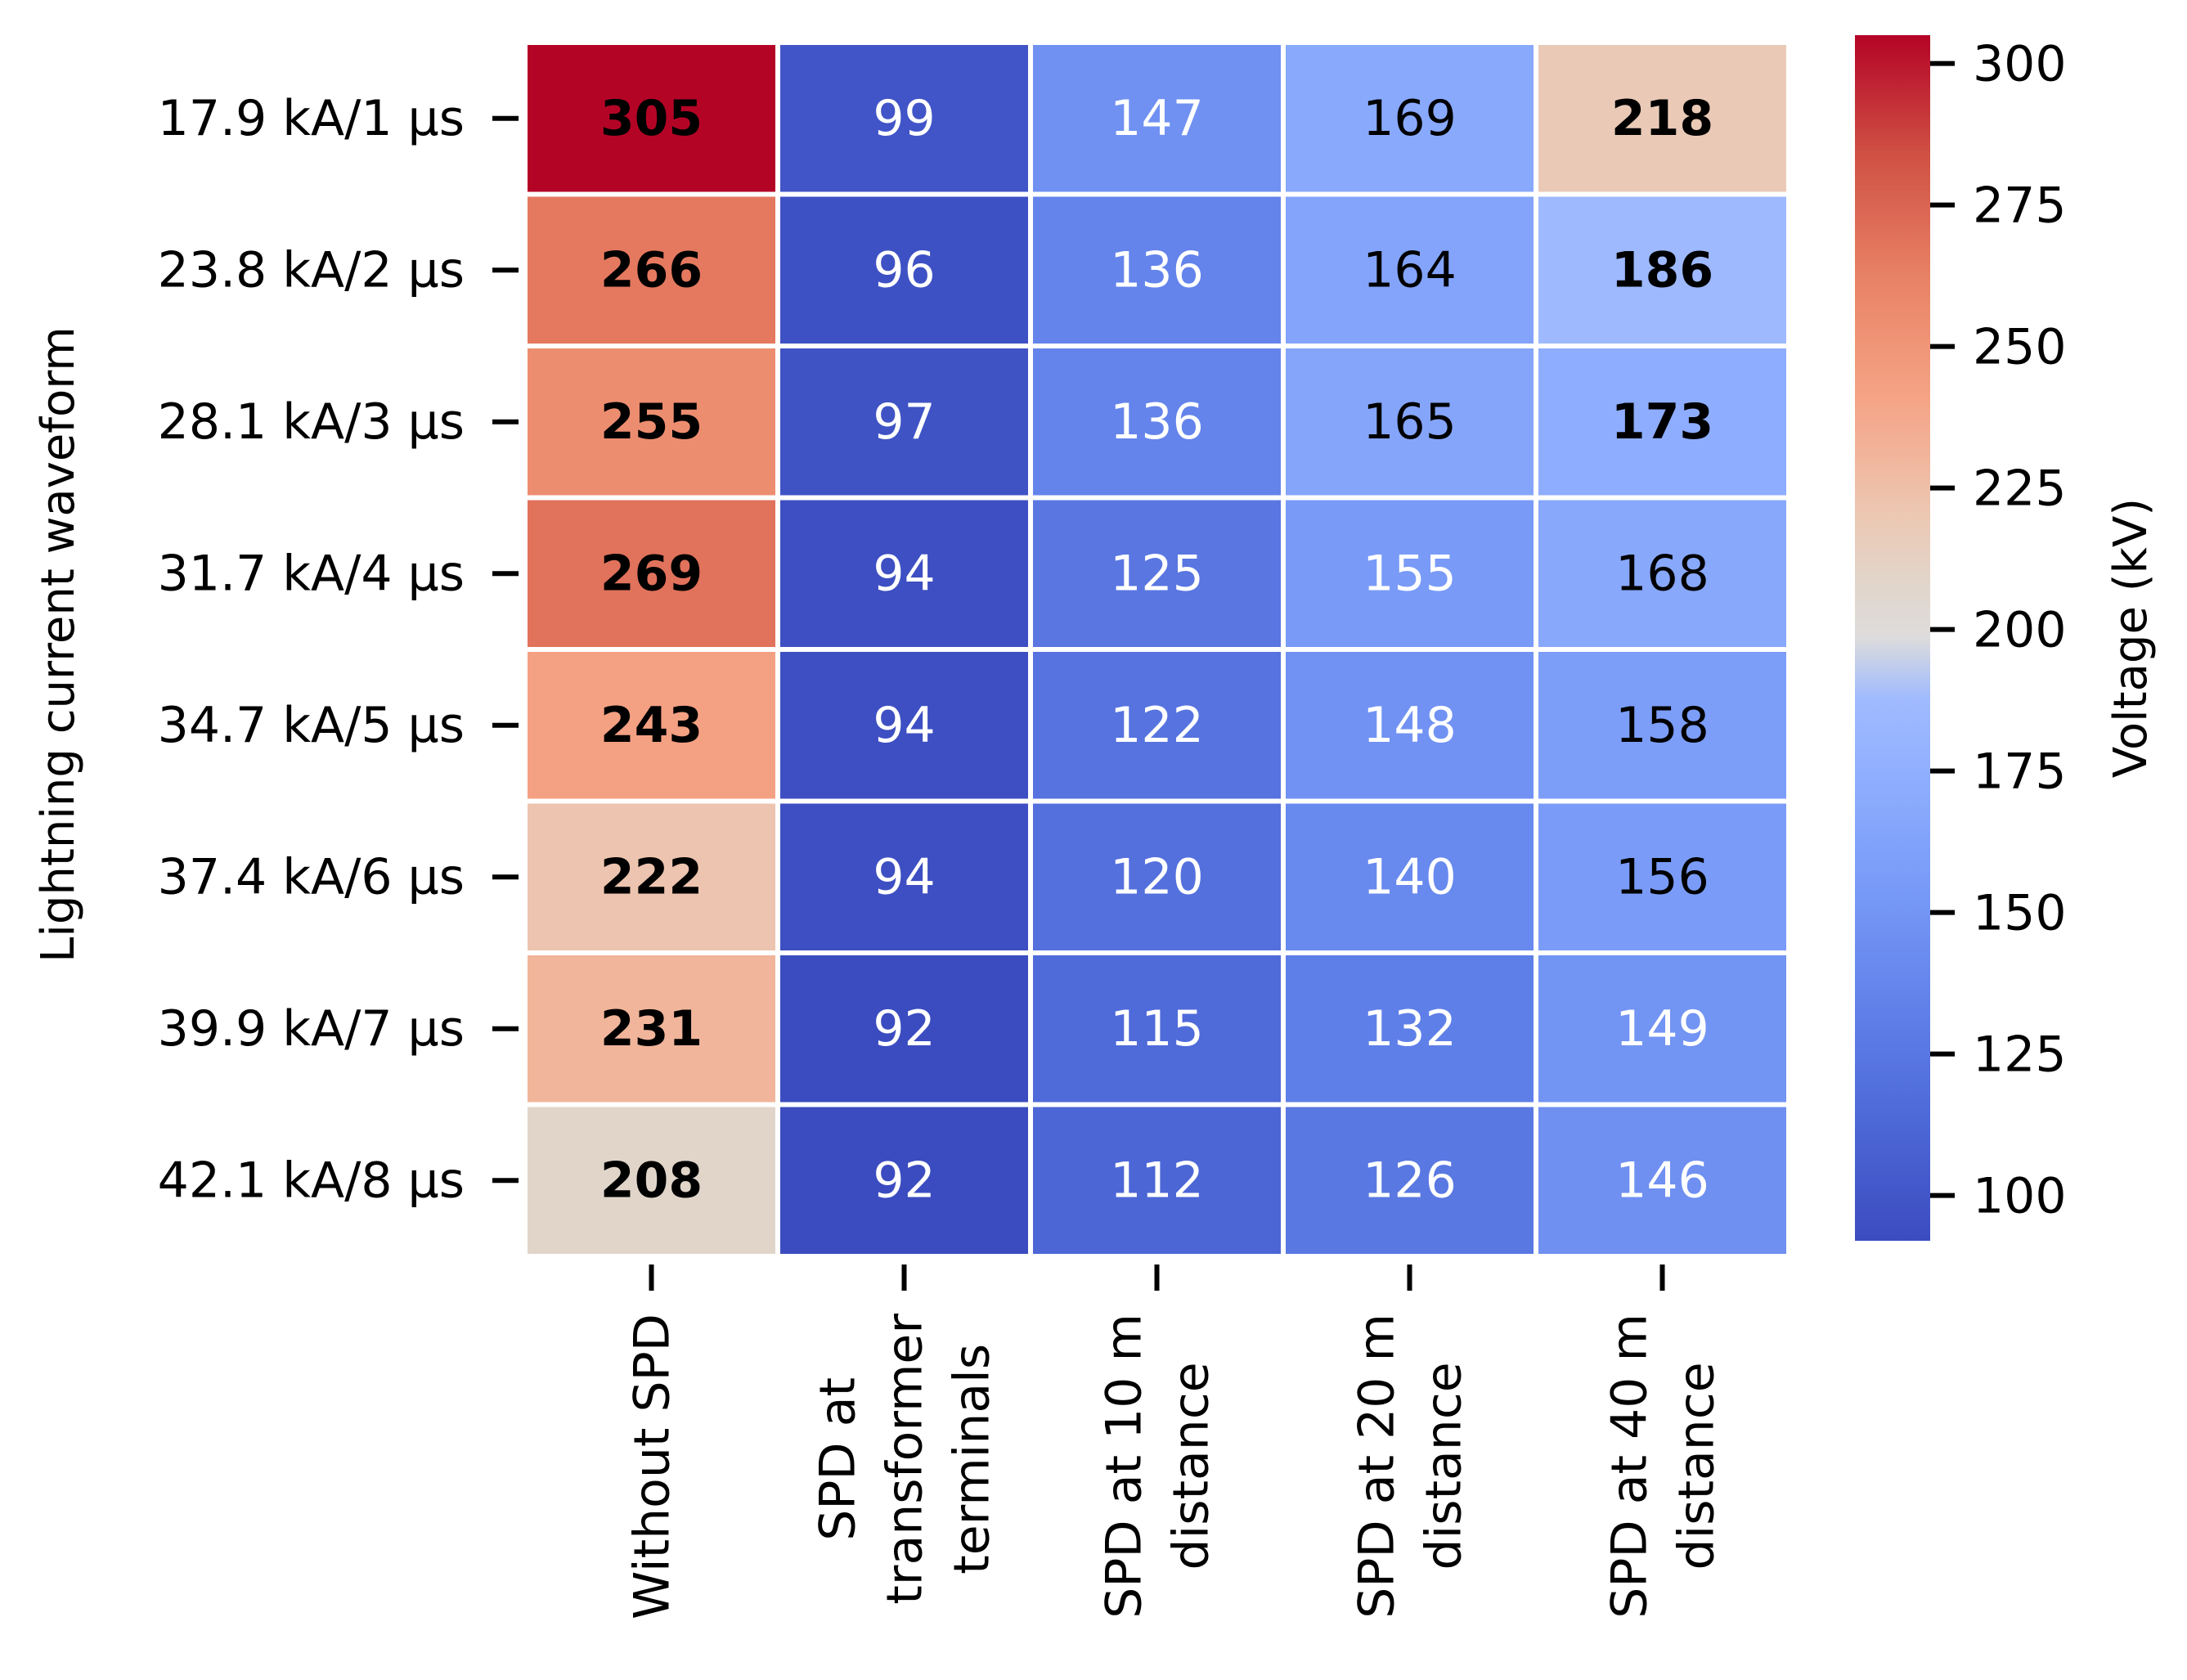 Image resolution: width=2187 pixels, height=1680 pixels. Describe the element at coordinates (1630, 1467) in the screenshot. I see `column-tick-label-line: SPD at 40 m` at that location.